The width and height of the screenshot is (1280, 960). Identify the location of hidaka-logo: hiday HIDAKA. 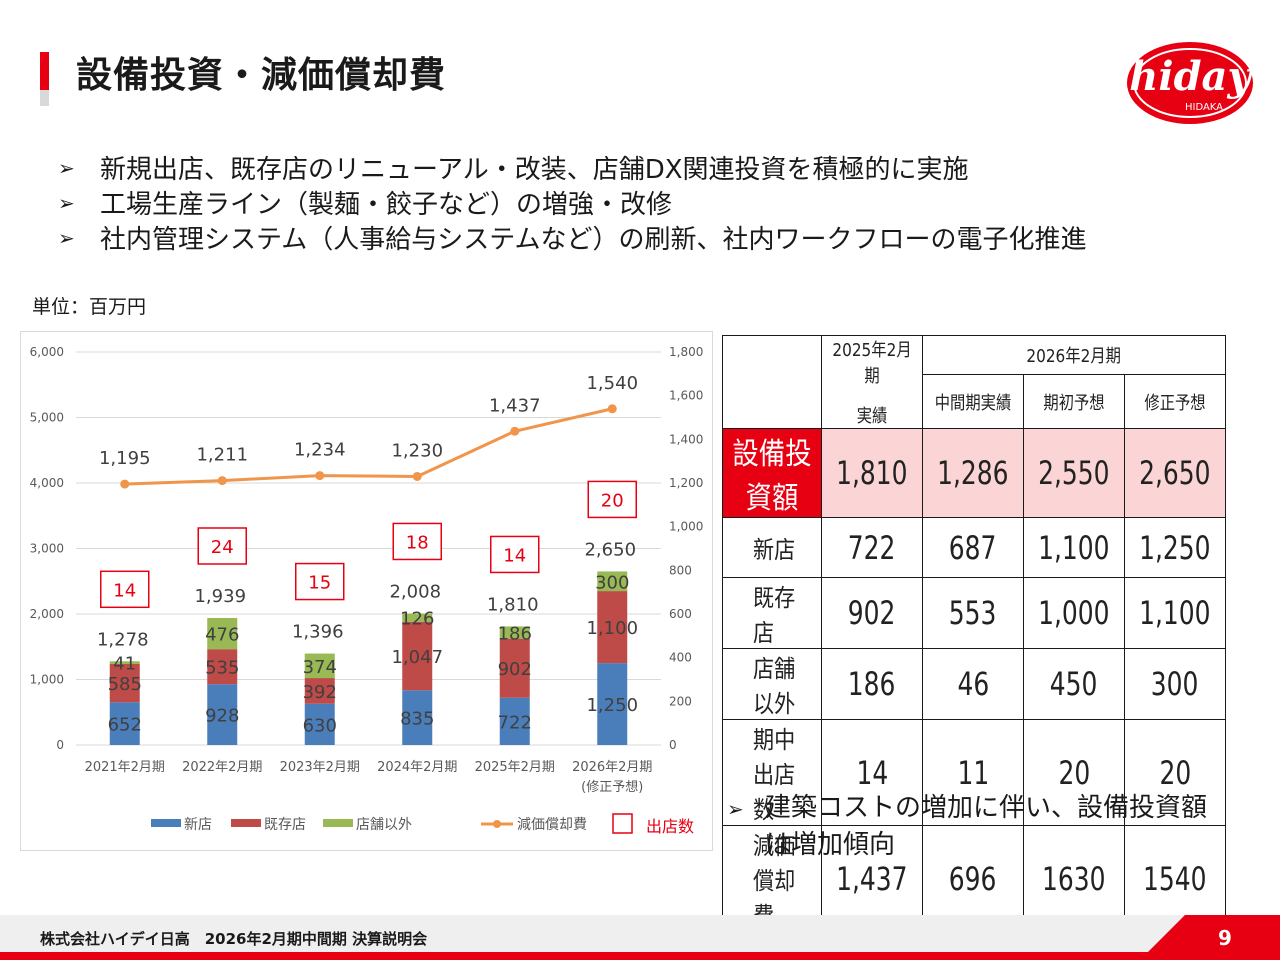
(1190, 83).